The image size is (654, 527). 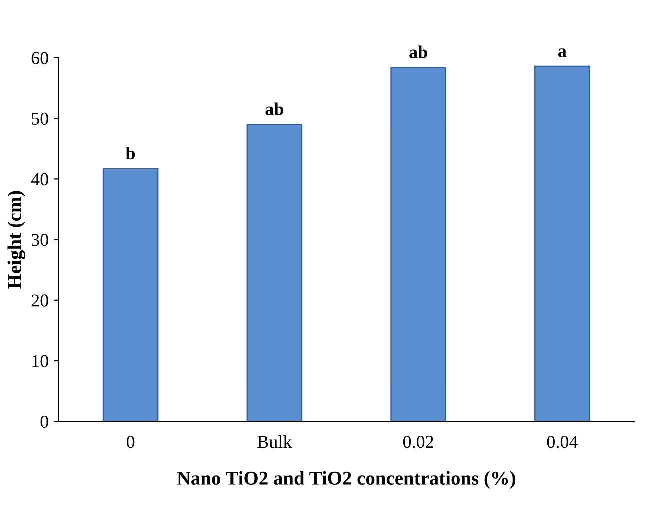 What do you see at coordinates (40, 240) in the screenshot?
I see `y-tick-label: 30` at bounding box center [40, 240].